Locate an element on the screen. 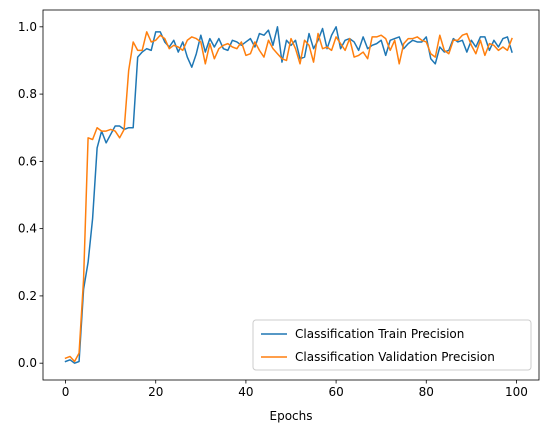 Image resolution: width=547 pixels, height=436 pixels. legend-label-0: Classification Train Precision is located at coordinates (379, 334).